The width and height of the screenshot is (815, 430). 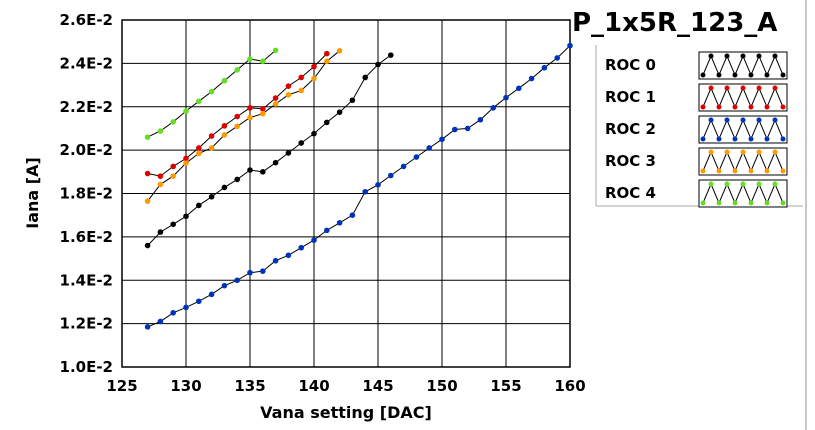 I want to click on x-tick-label: 150, so click(x=441, y=386).